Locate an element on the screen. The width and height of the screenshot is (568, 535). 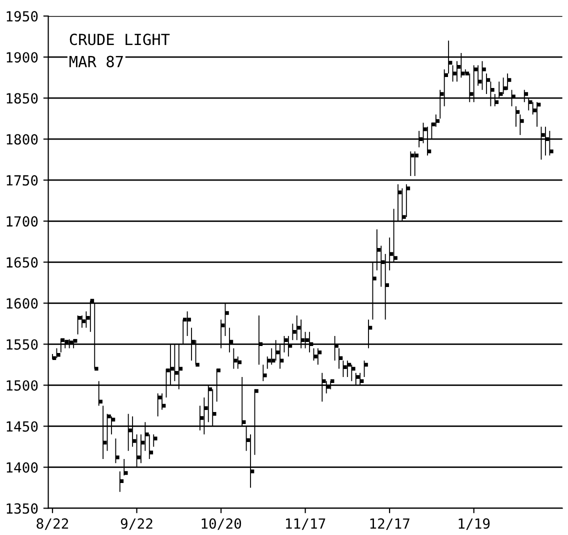
x-tick-label: 8/22 is located at coordinates (52, 524).